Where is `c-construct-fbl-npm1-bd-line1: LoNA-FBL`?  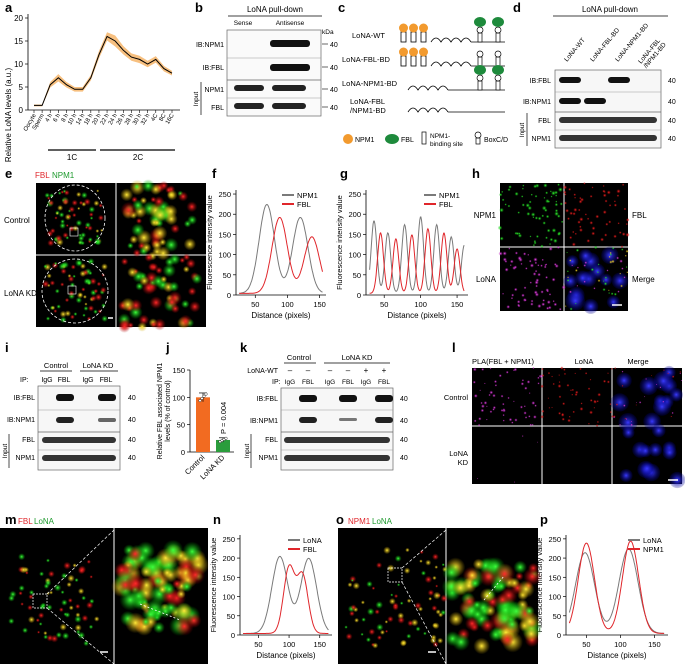
c-construct-fbl-npm1-bd-line1: LoNA-FBL is located at coordinates (367, 101).